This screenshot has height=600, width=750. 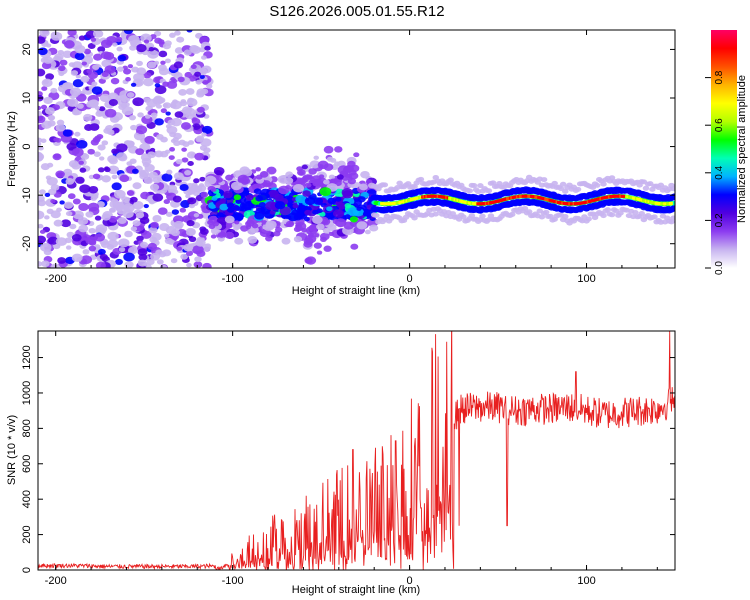 What do you see at coordinates (27, 357) in the screenshot?
I see `snr-ytick-label: 1200` at bounding box center [27, 357].